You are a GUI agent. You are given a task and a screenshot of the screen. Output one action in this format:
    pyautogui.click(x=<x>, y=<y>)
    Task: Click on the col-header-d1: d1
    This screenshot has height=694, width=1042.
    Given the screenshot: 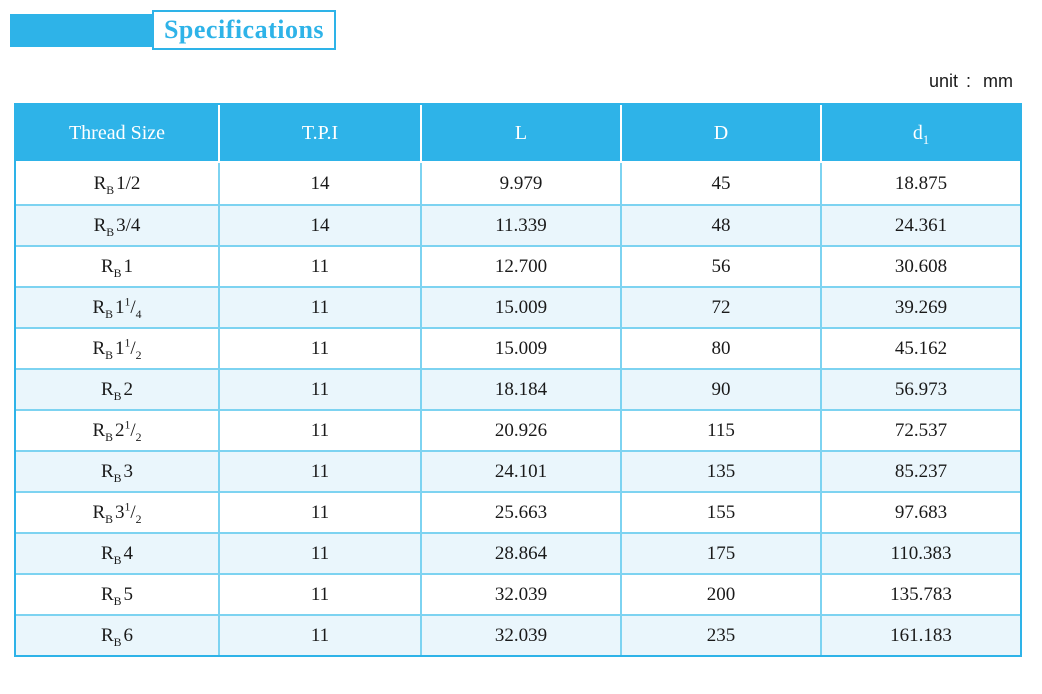 What is the action you would take?
    pyautogui.click(x=921, y=134)
    